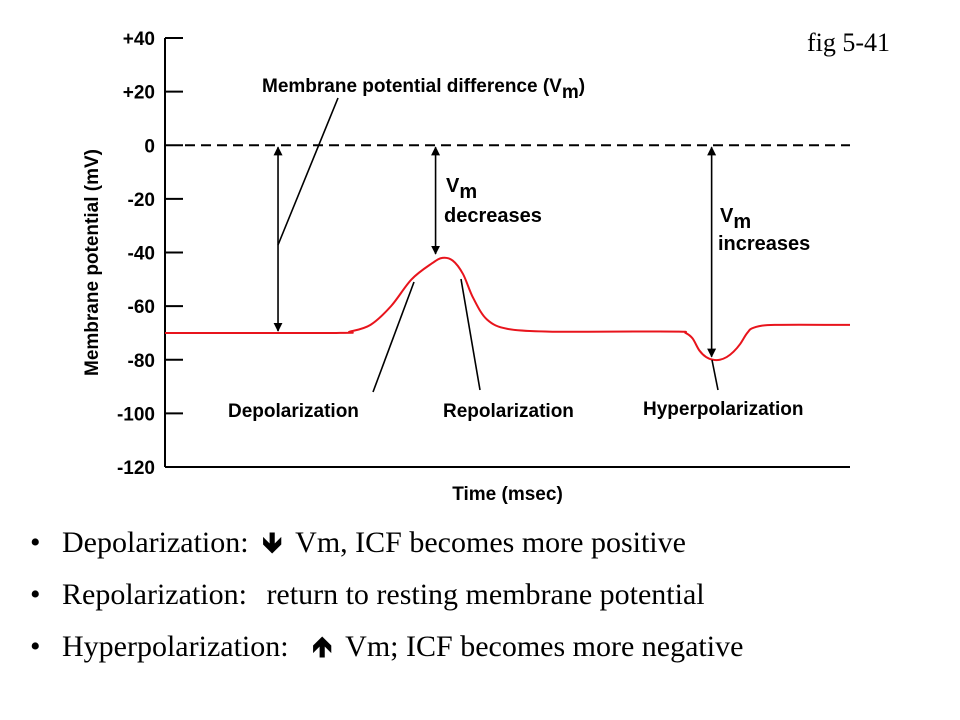  What do you see at coordinates (141, 307) in the screenshot?
I see `y-tick-label: -60` at bounding box center [141, 307].